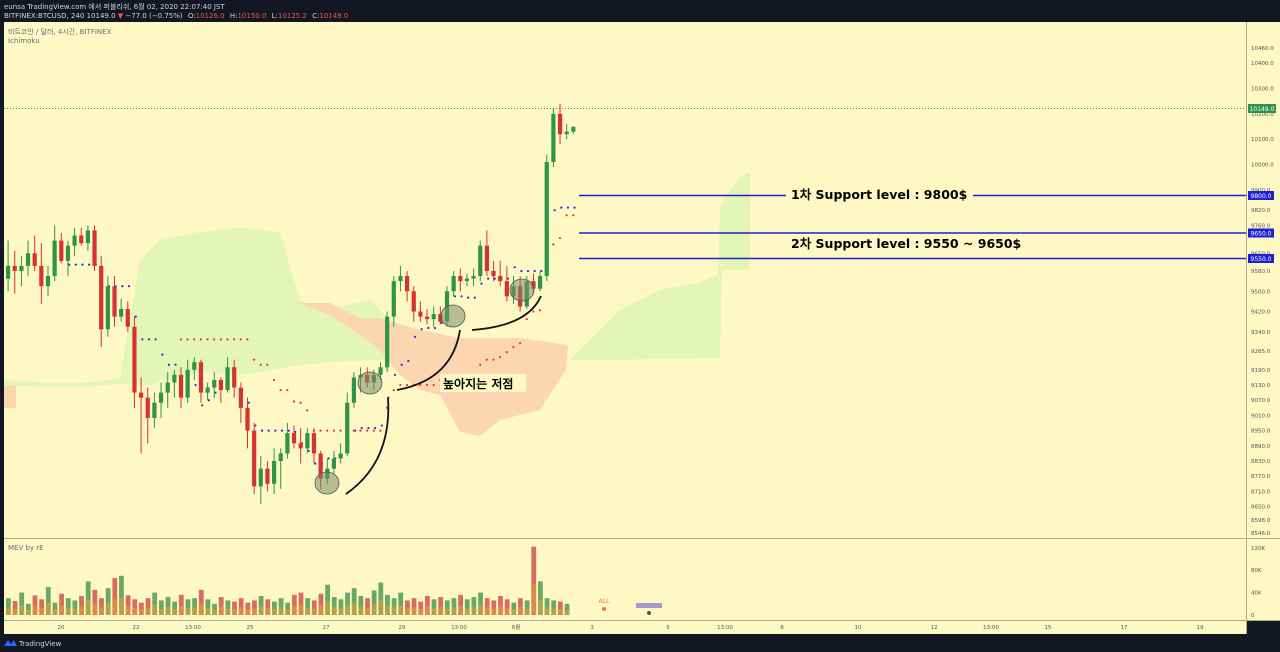  What do you see at coordinates (625, 627) in the screenshot?
I see `time-axis` at bounding box center [625, 627].